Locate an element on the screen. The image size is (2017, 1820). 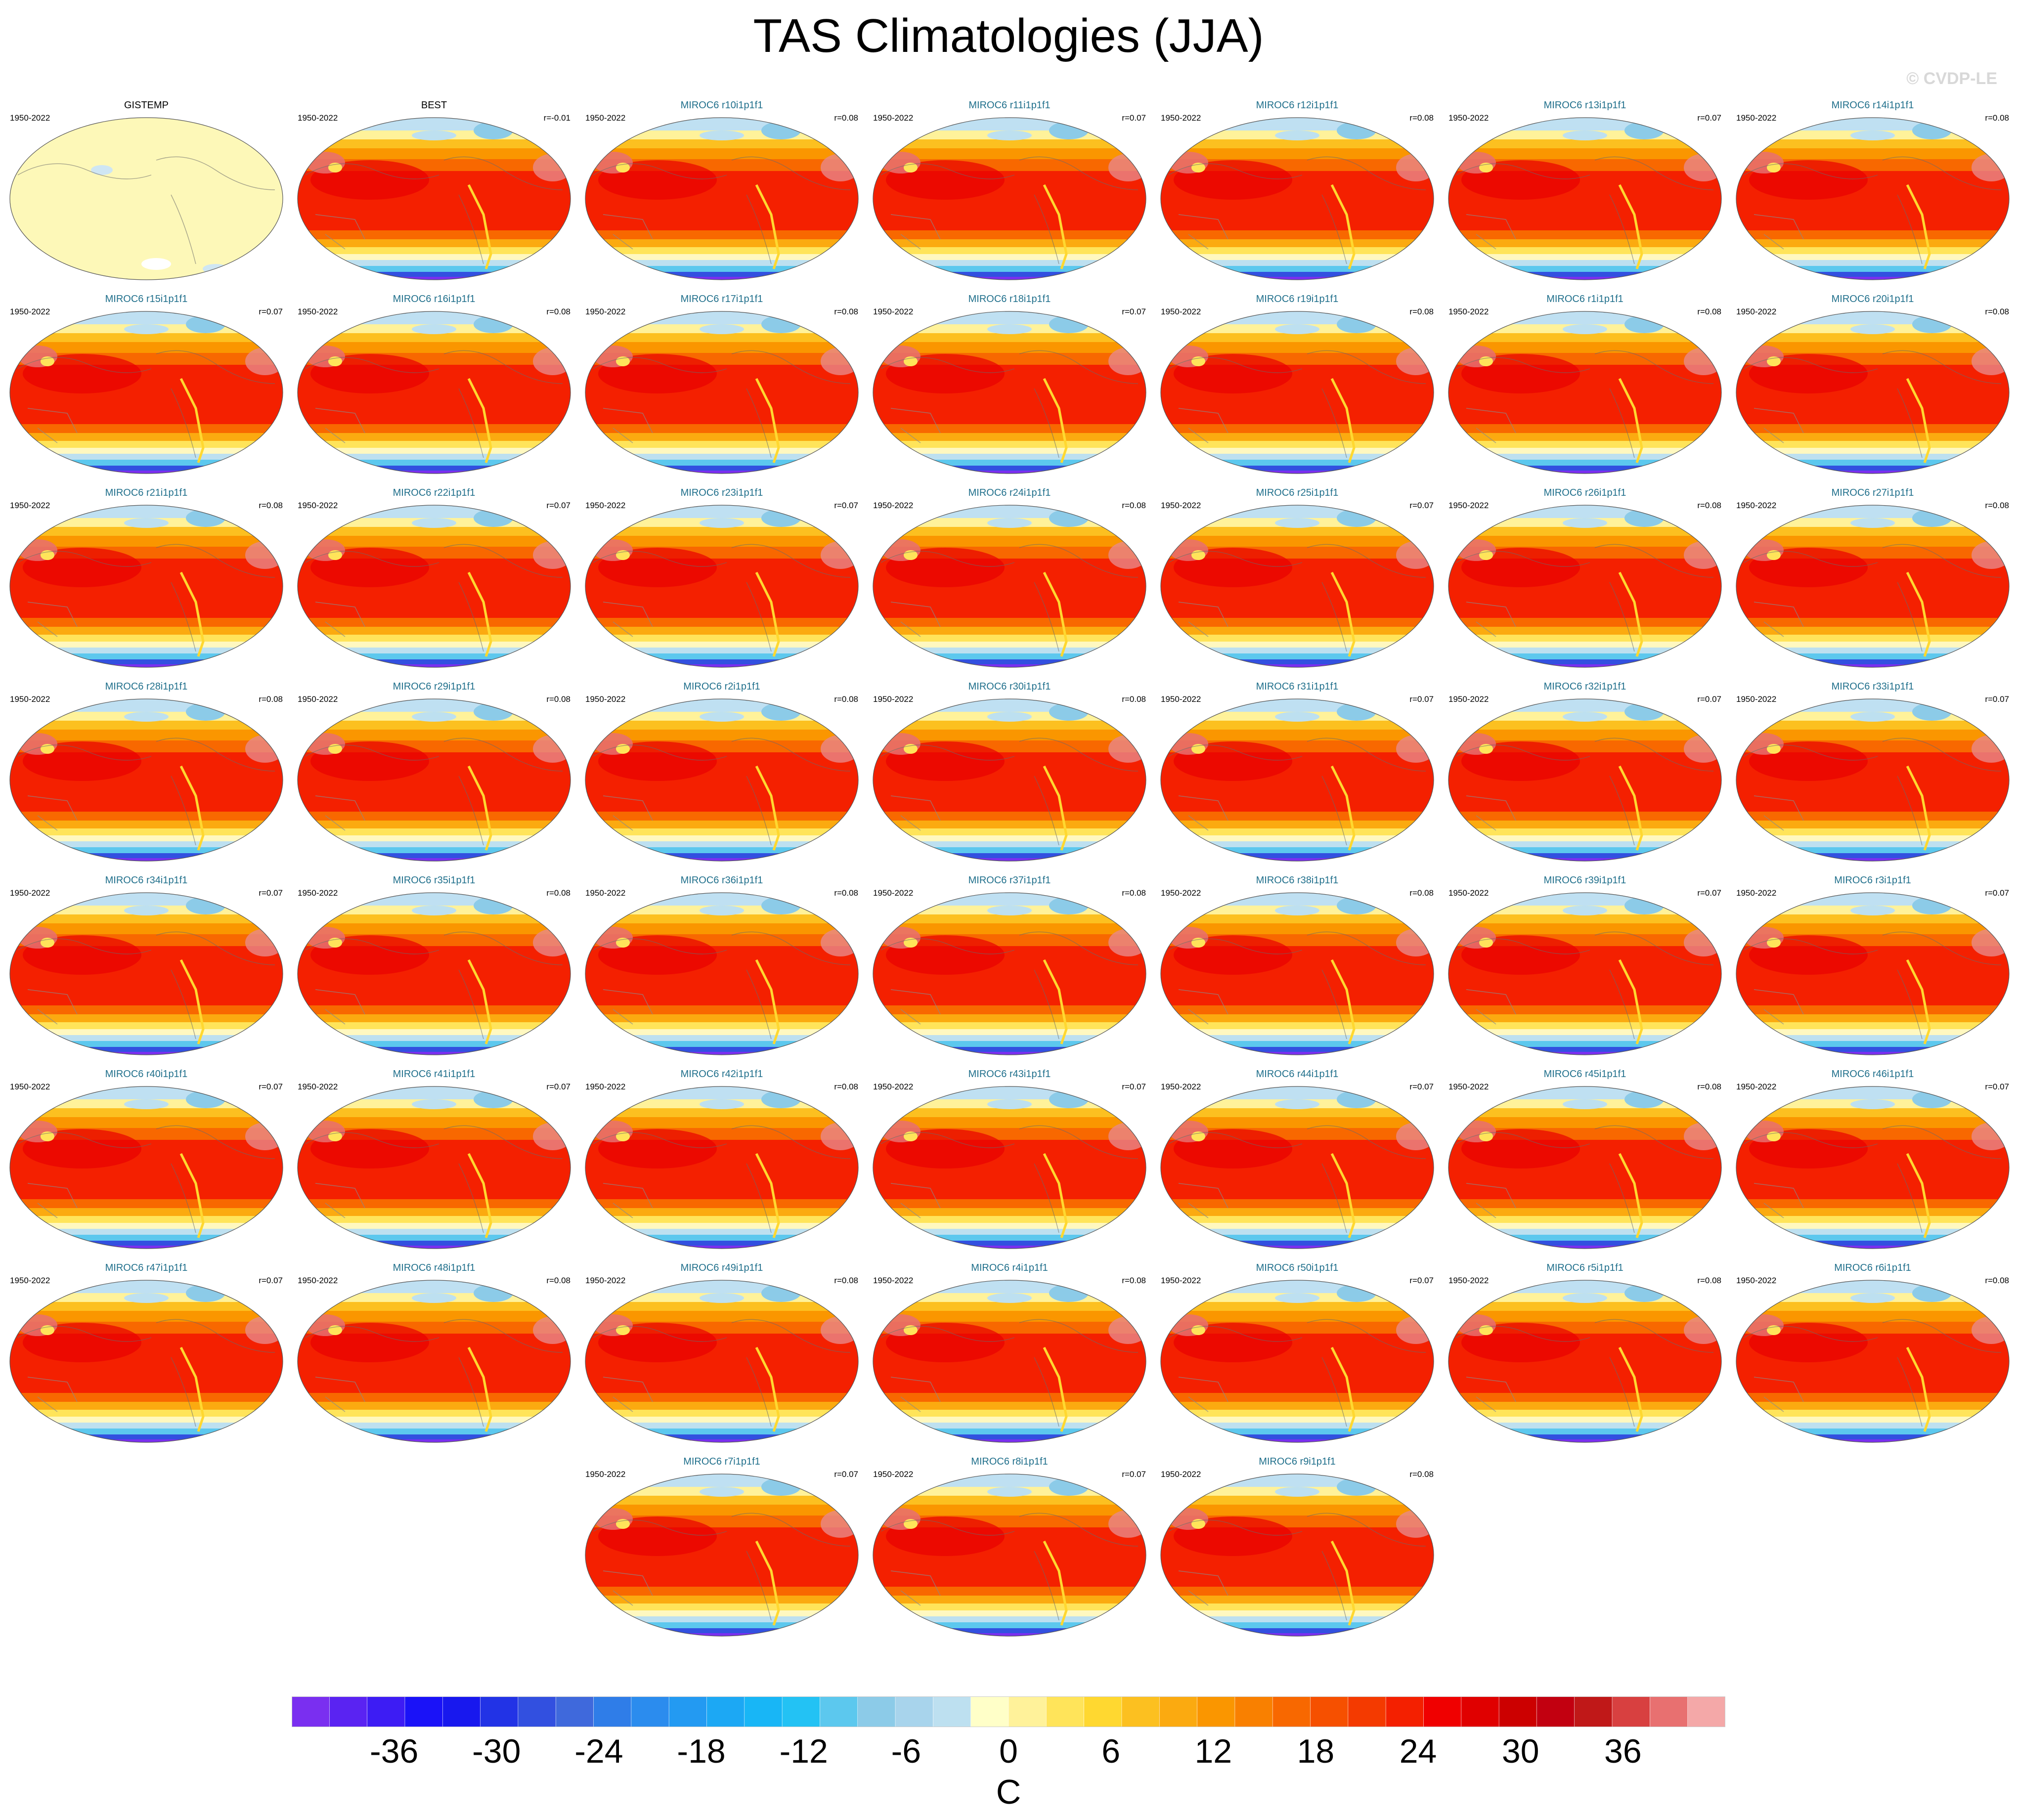
panel-correlation: r=0.07 is located at coordinates (558, 505).